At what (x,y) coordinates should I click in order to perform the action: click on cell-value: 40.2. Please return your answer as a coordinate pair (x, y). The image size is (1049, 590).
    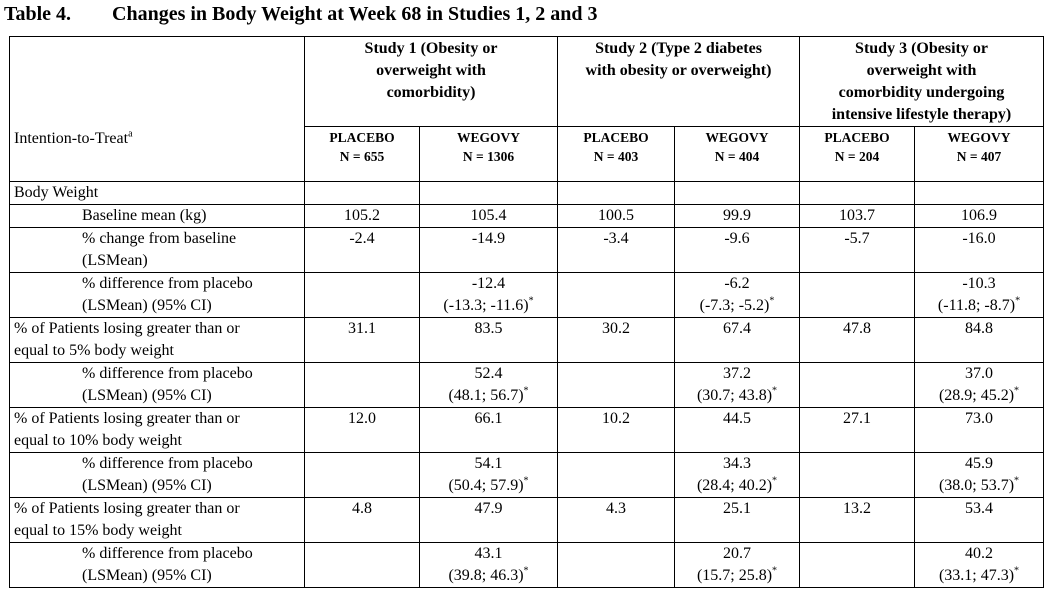
    Looking at the image, I should click on (979, 554).